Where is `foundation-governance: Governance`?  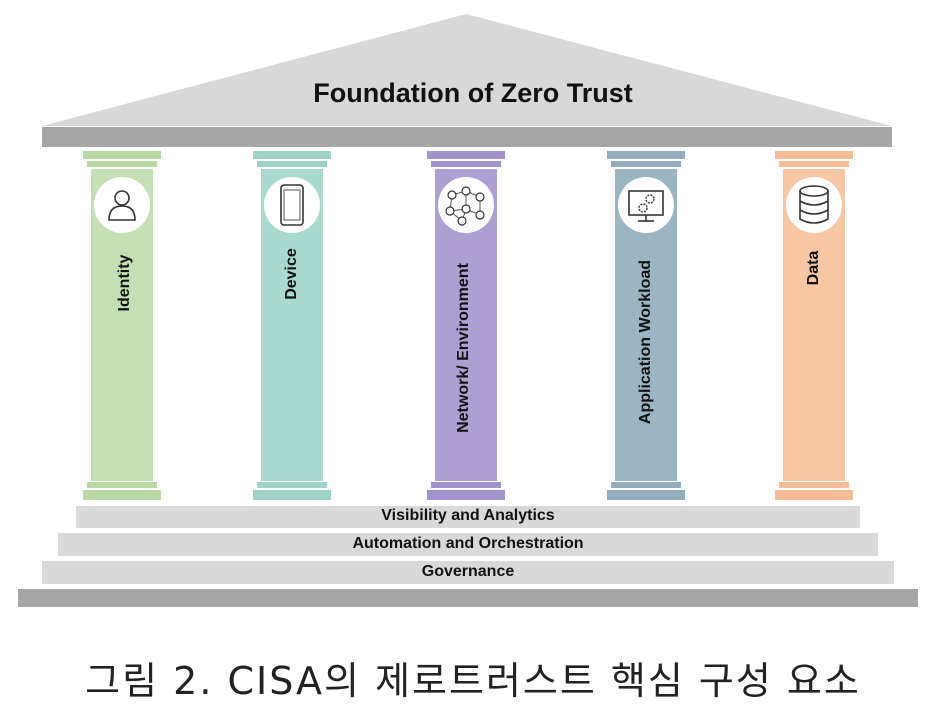
foundation-governance: Governance is located at coordinates (468, 571).